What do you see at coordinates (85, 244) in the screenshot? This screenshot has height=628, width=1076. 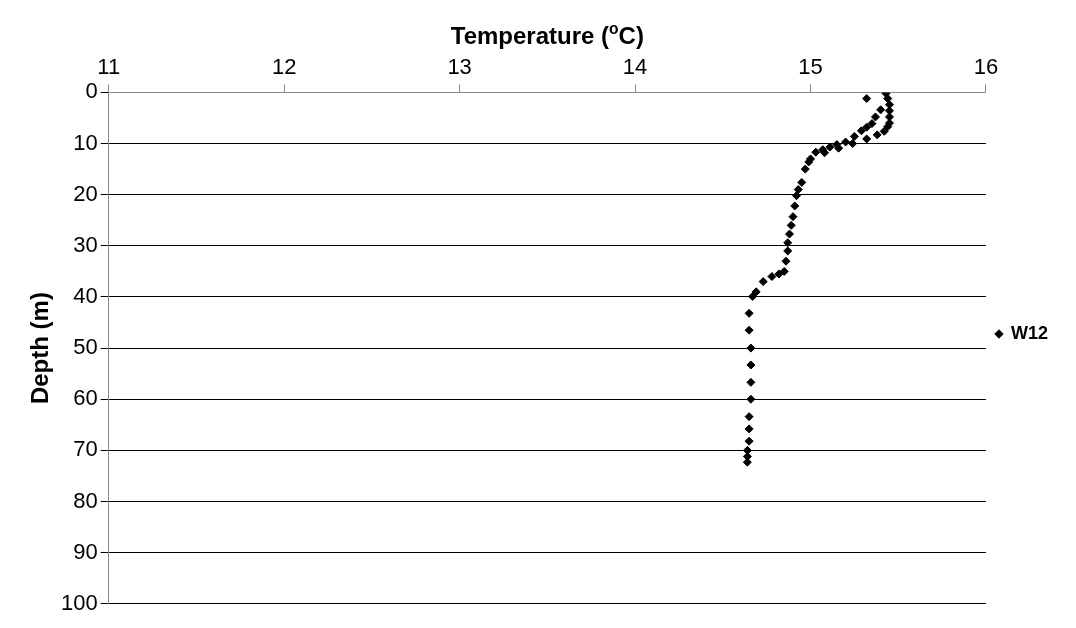 I see `y-tick-label: 30` at bounding box center [85, 244].